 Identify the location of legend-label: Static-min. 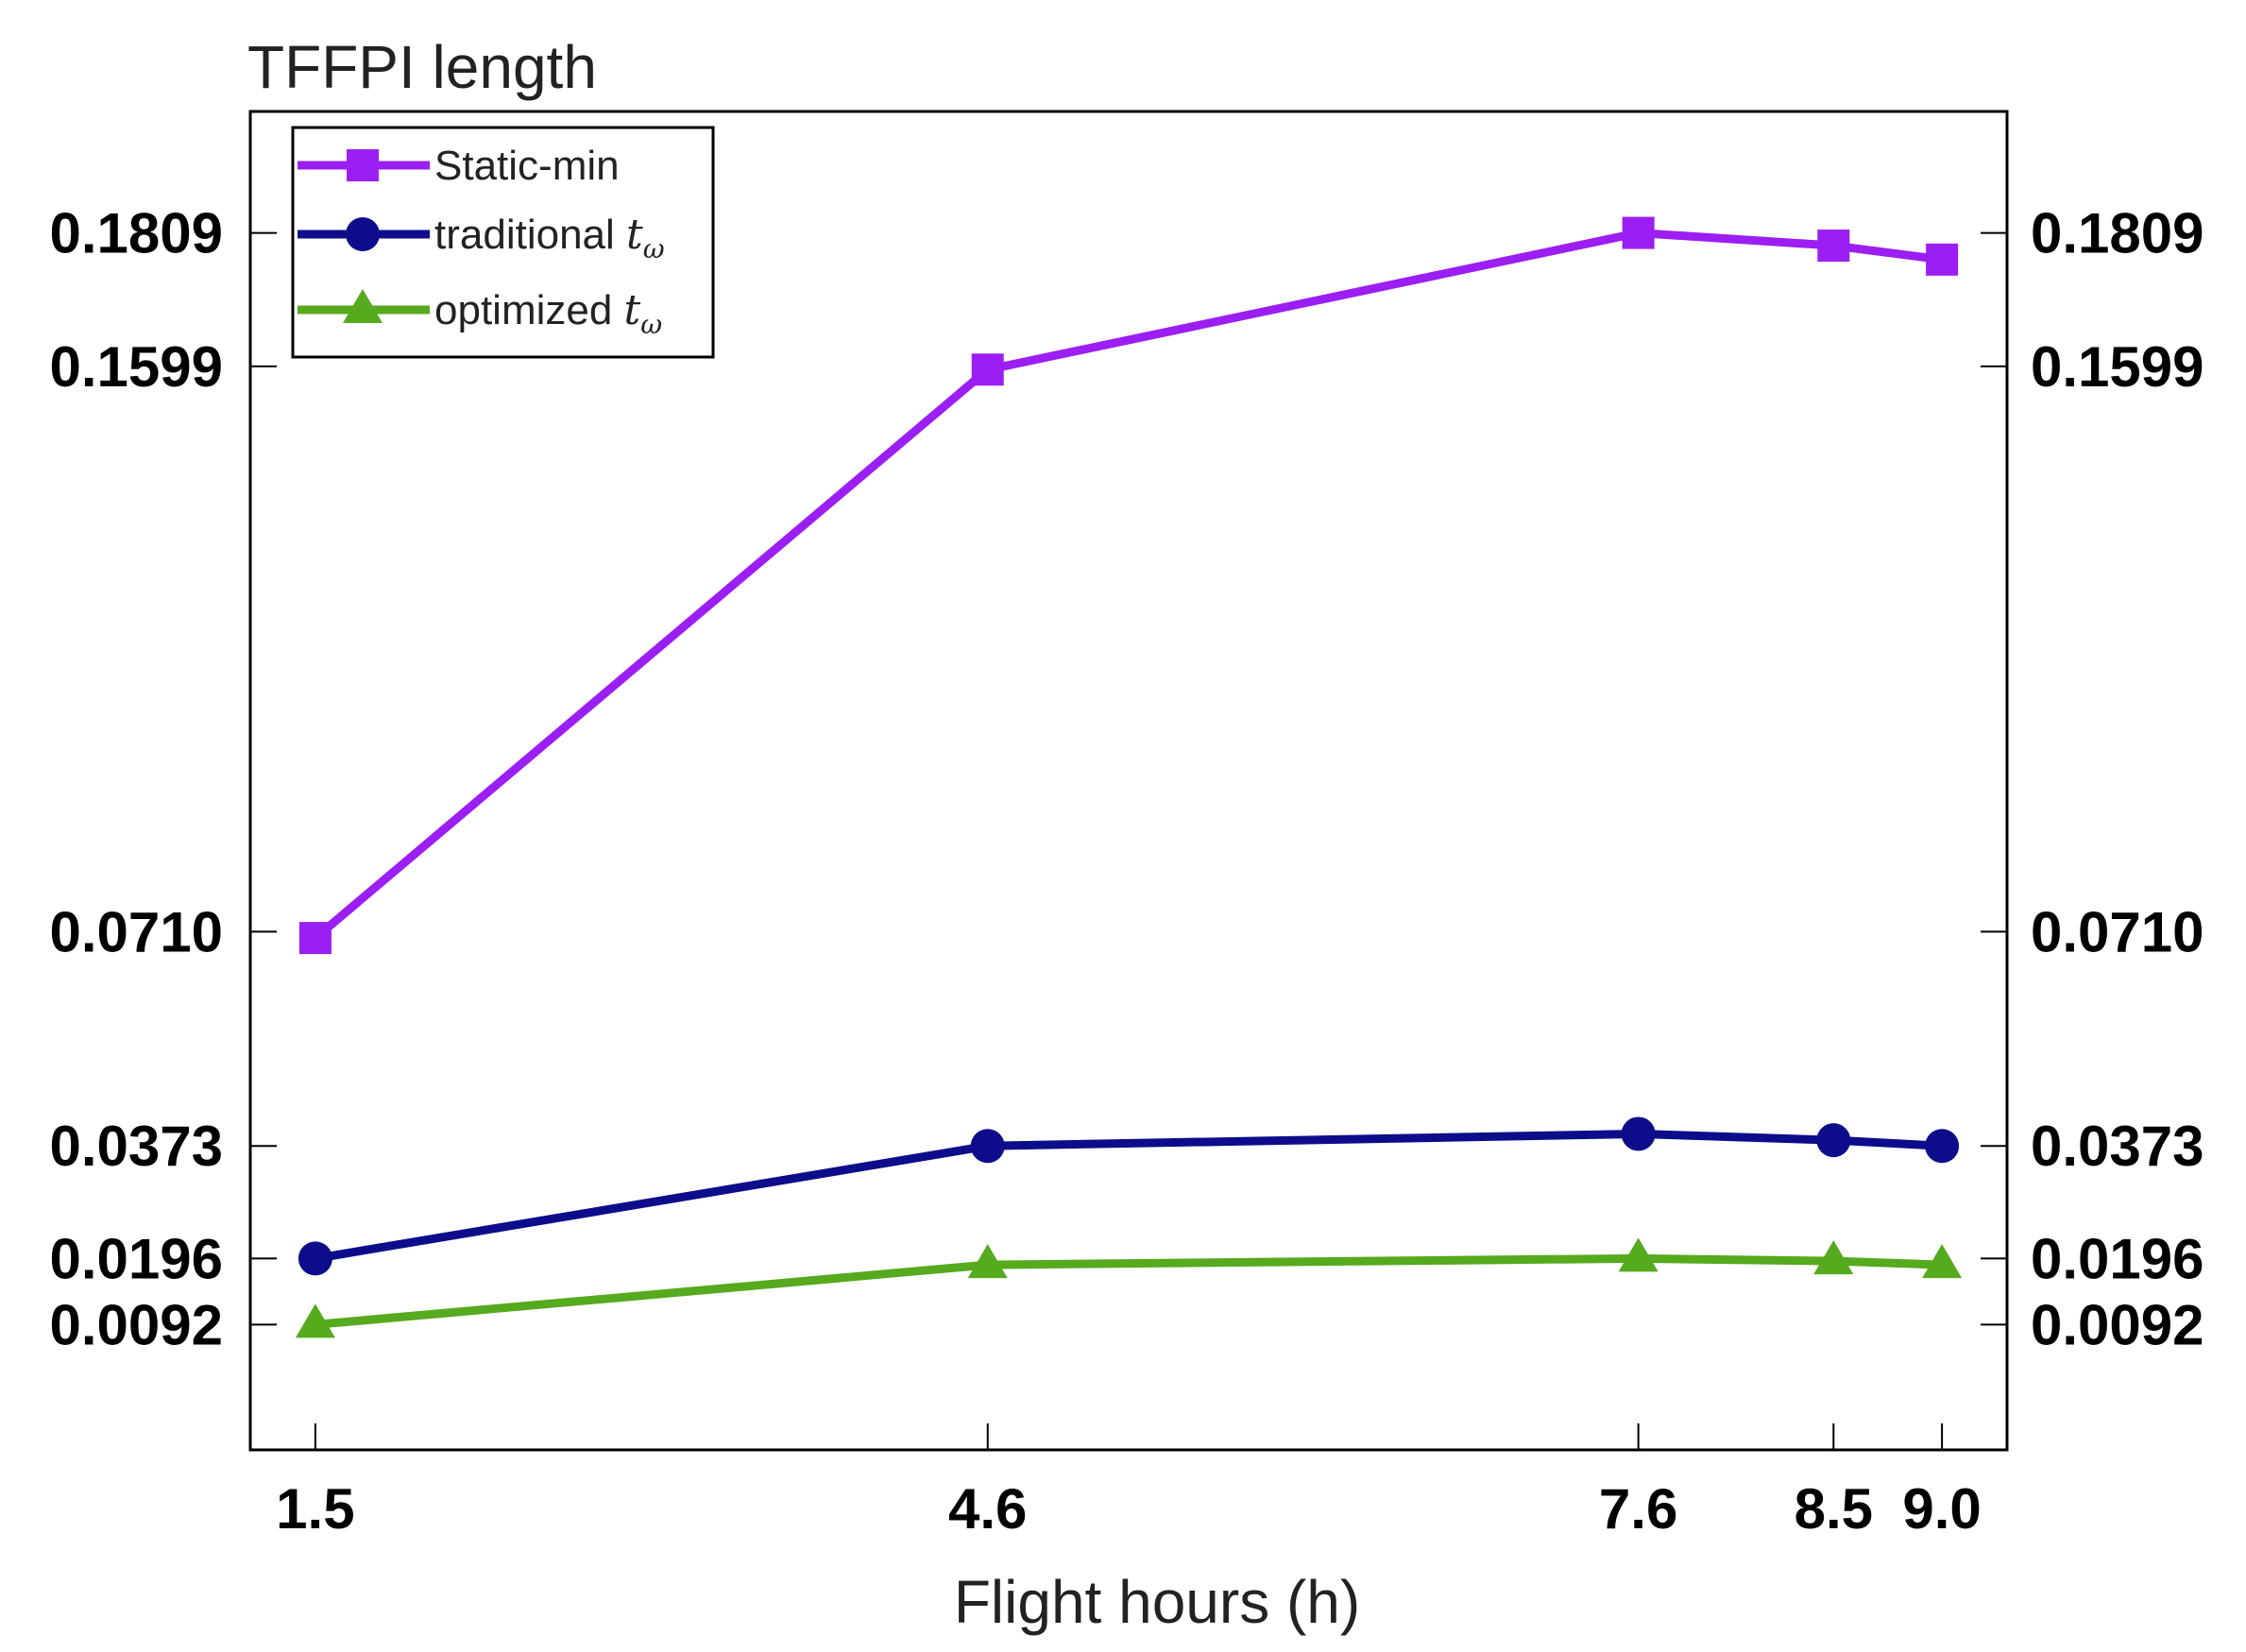
(527, 166).